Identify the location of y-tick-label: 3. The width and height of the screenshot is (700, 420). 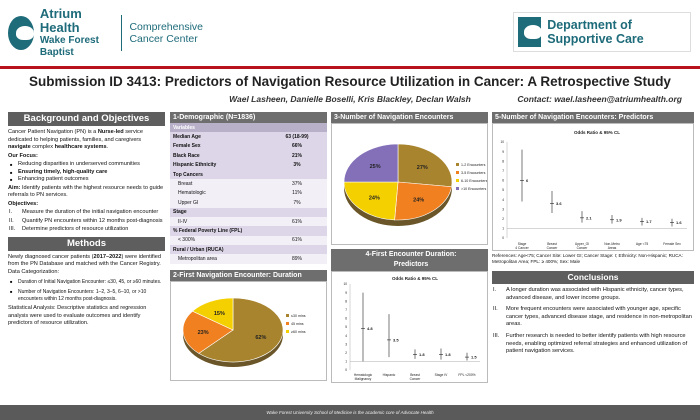
(346, 344).